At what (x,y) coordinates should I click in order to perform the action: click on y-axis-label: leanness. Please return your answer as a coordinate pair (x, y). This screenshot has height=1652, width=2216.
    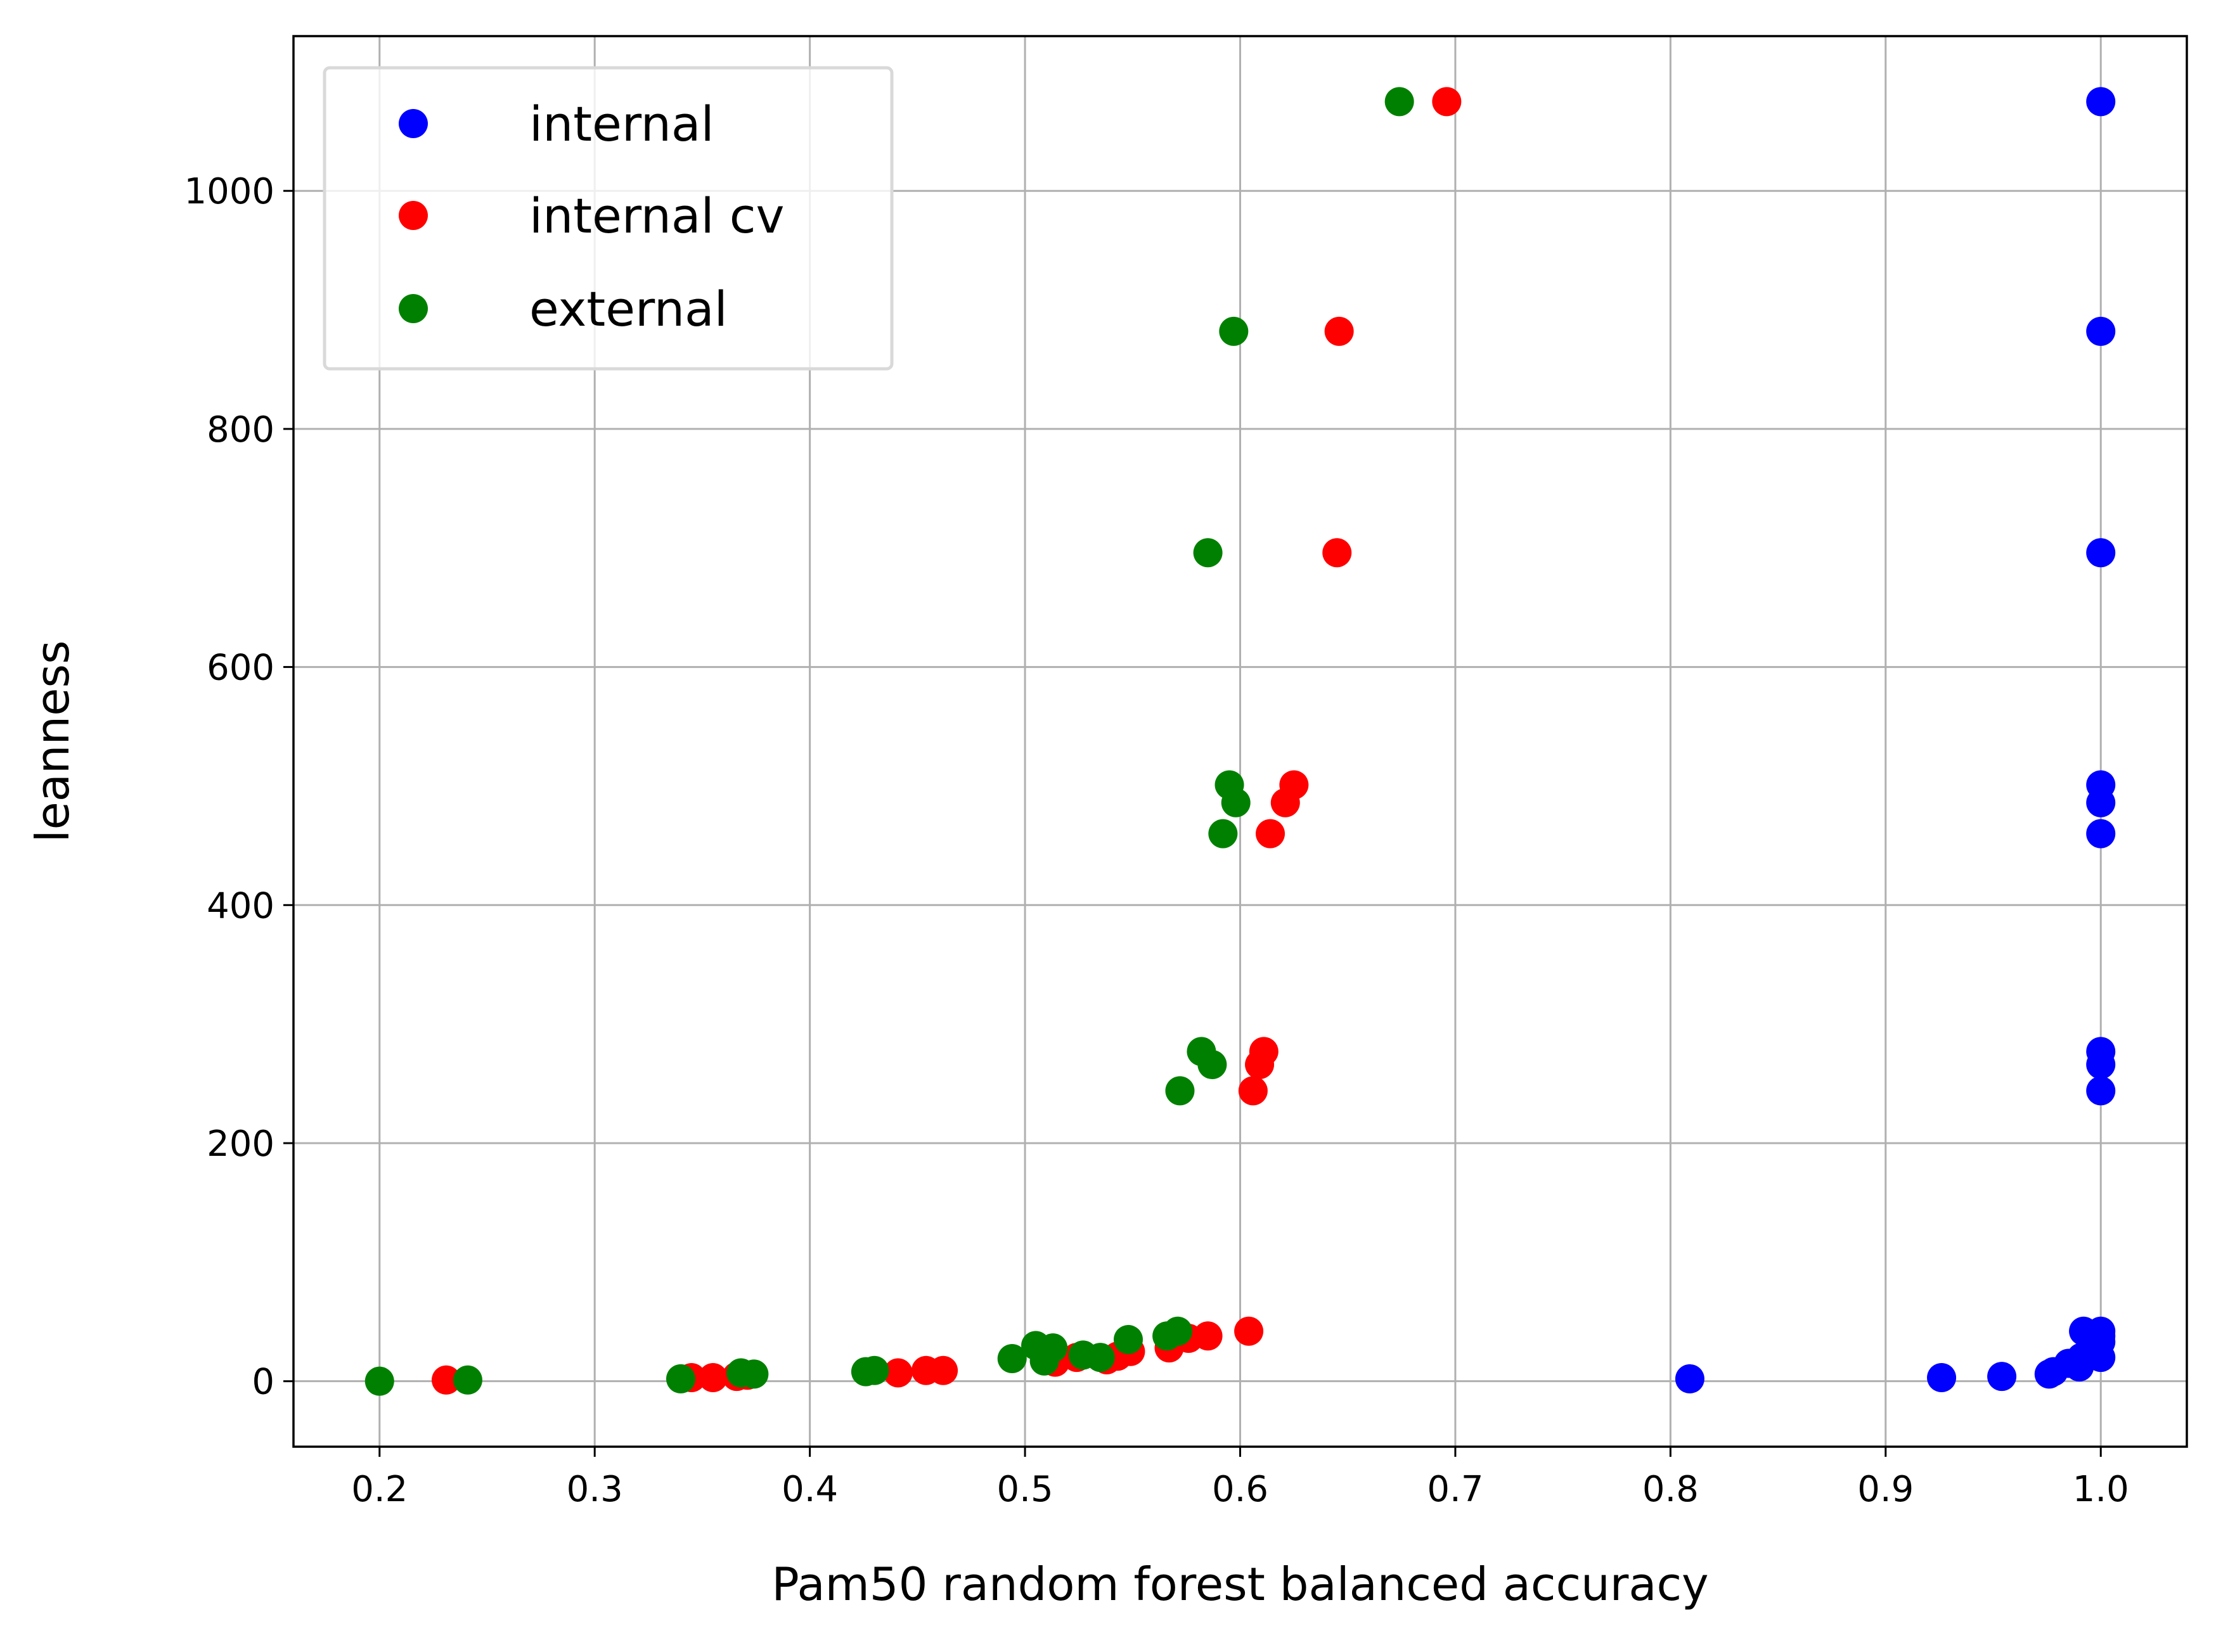
    Looking at the image, I should click on (52, 741).